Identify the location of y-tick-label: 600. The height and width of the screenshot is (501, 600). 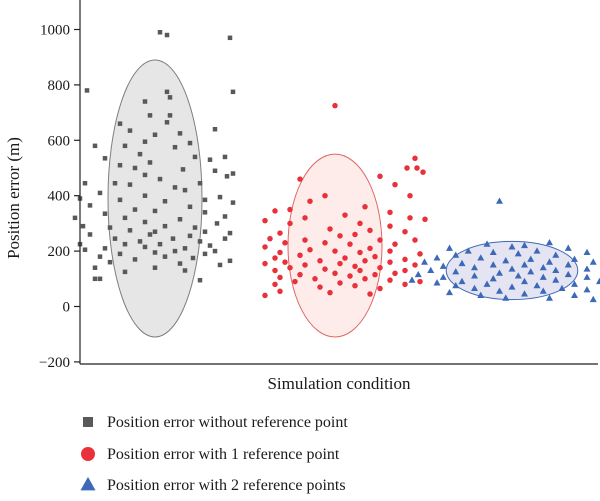
(59, 141).